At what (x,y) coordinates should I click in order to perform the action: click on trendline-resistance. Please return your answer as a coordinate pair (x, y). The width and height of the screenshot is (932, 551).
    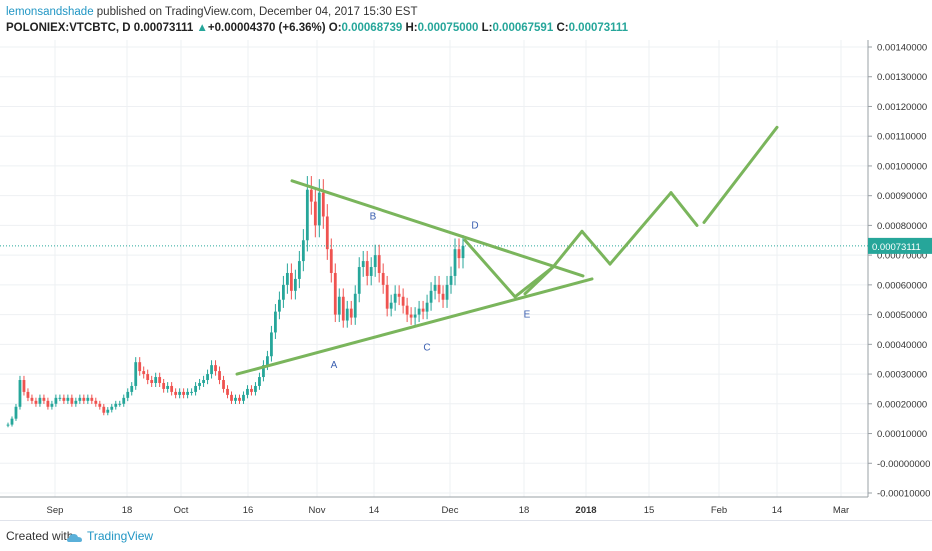
    Looking at the image, I should click on (437, 228).